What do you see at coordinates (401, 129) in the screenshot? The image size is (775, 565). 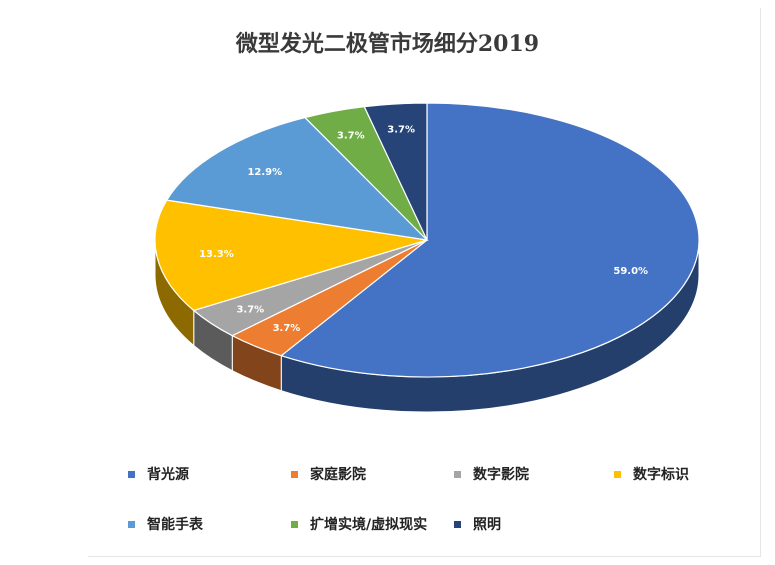 I see `data-label-6: 3.7%` at bounding box center [401, 129].